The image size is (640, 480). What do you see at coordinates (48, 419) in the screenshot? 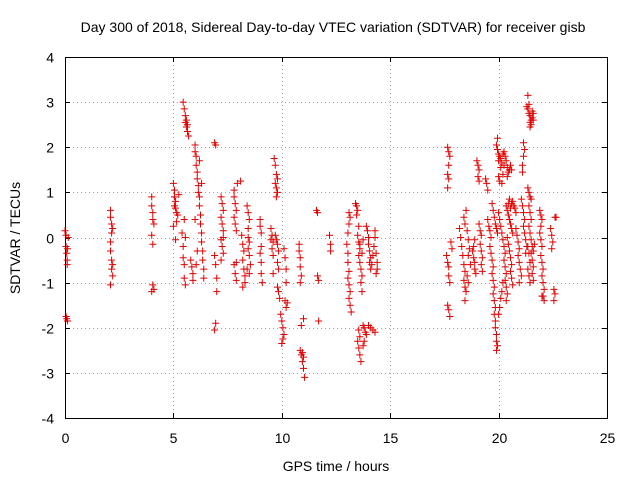
I see `y-tick-label: -4` at bounding box center [48, 419].